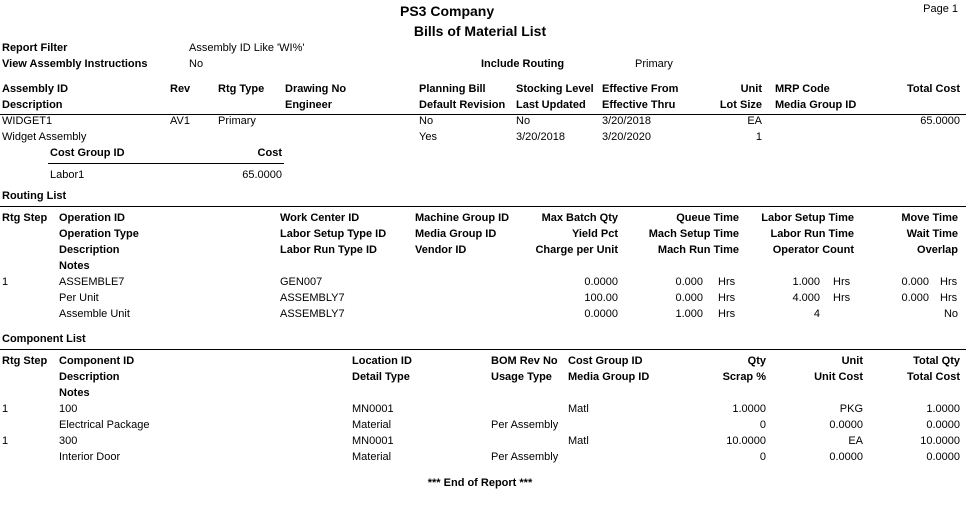 The width and height of the screenshot is (969, 509). Describe the element at coordinates (452, 89) in the screenshot. I see `col-planning-bill: Planning Bill` at that location.